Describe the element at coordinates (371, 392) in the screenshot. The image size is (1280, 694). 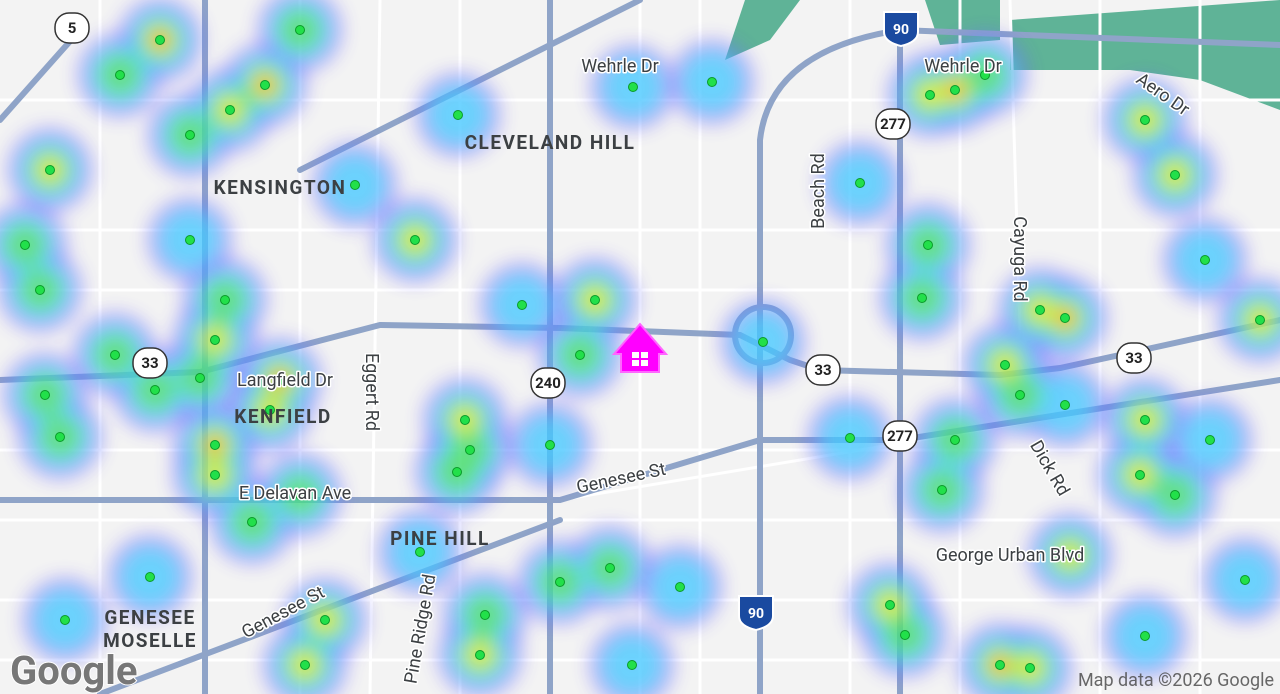
I see `road-label: Eggert Rd` at that location.